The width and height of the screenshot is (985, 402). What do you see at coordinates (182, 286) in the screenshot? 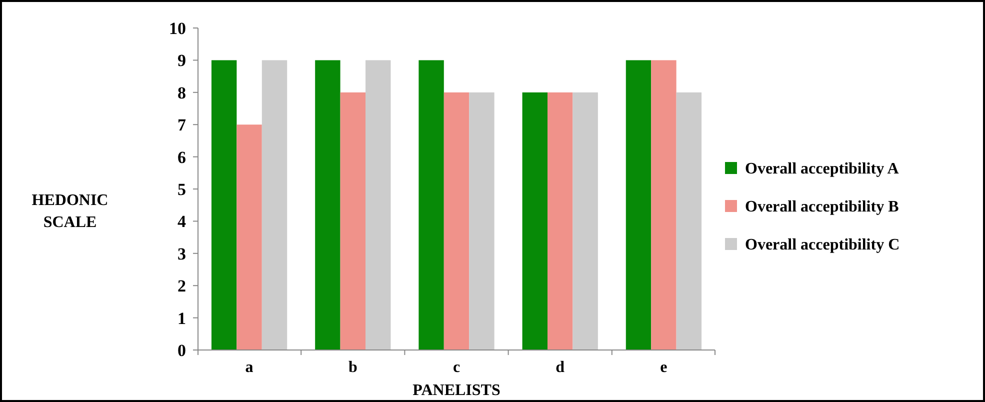
I see `y-tick-label: 2` at bounding box center [182, 286].